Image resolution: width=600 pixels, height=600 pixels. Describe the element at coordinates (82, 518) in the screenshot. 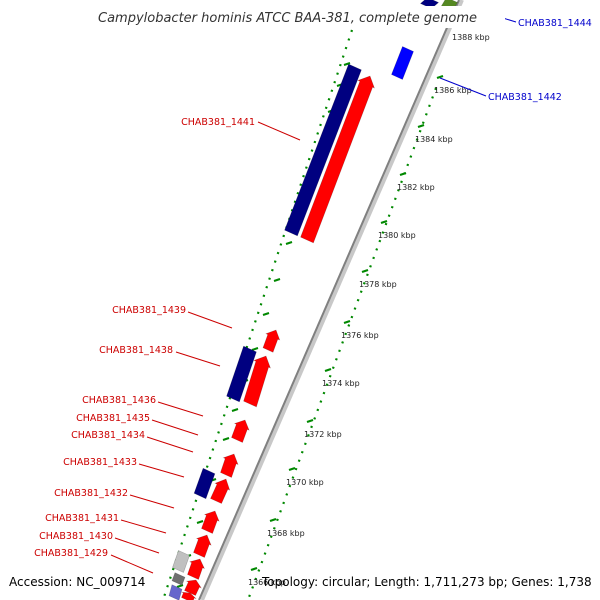

I see `gene-label: CHAB381_1431` at that location.